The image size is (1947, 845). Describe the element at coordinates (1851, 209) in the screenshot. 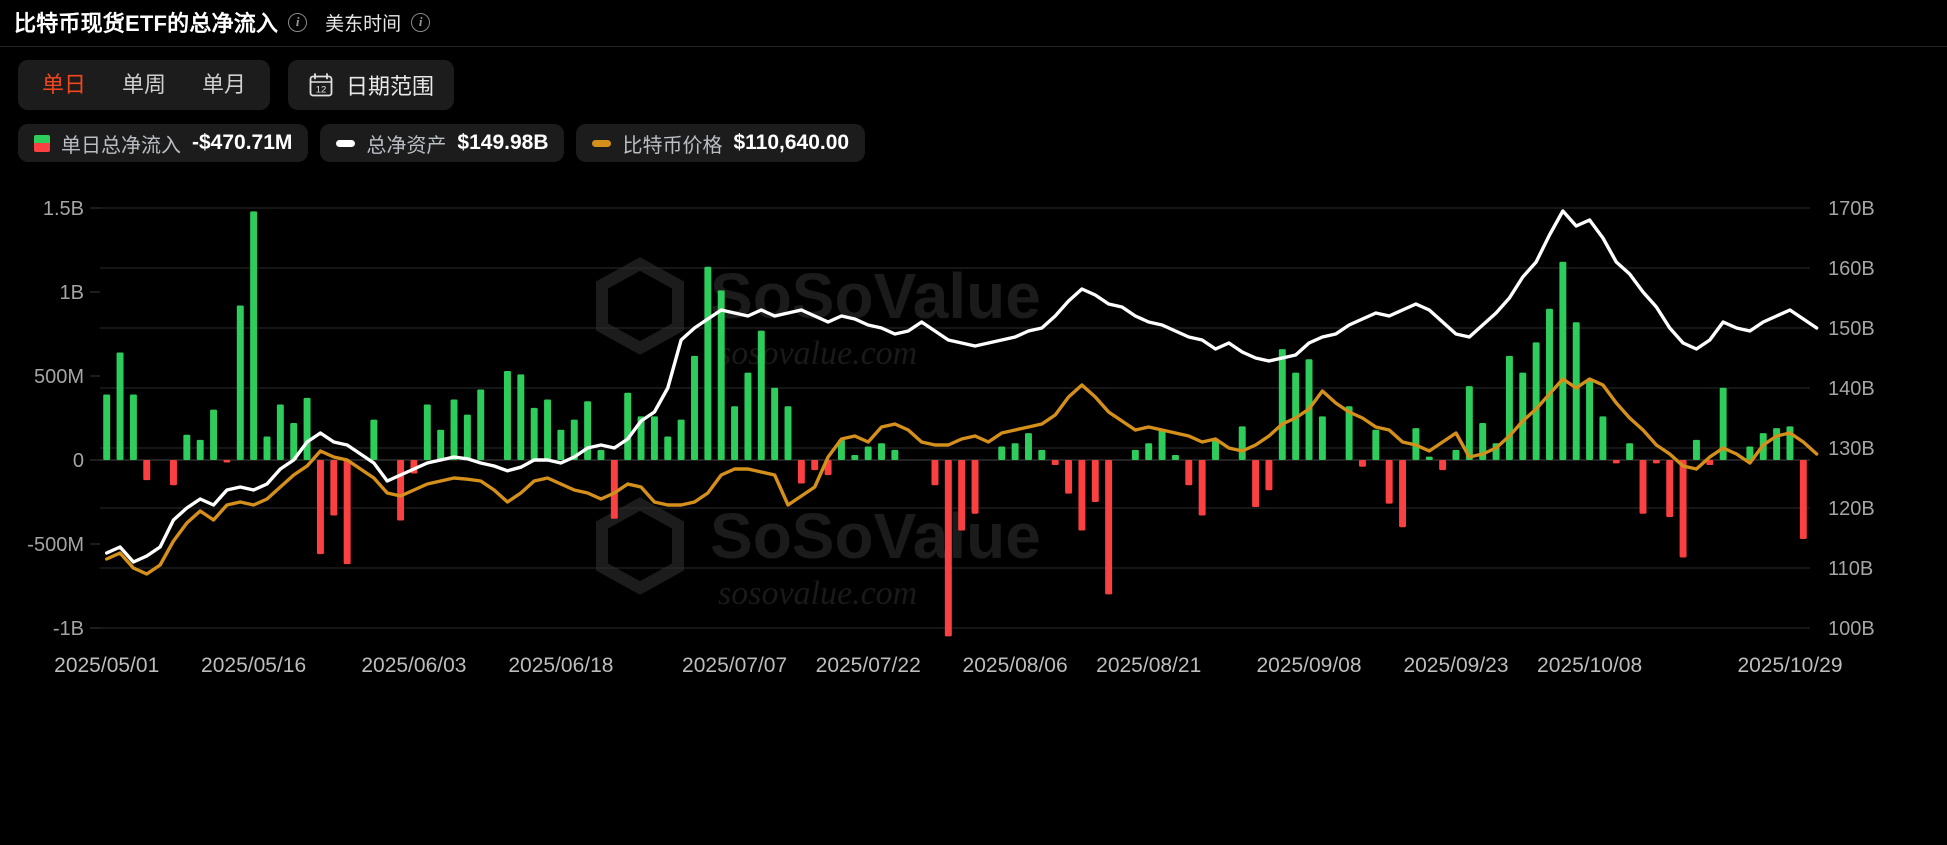

I see `svg-text: 170B` at that location.